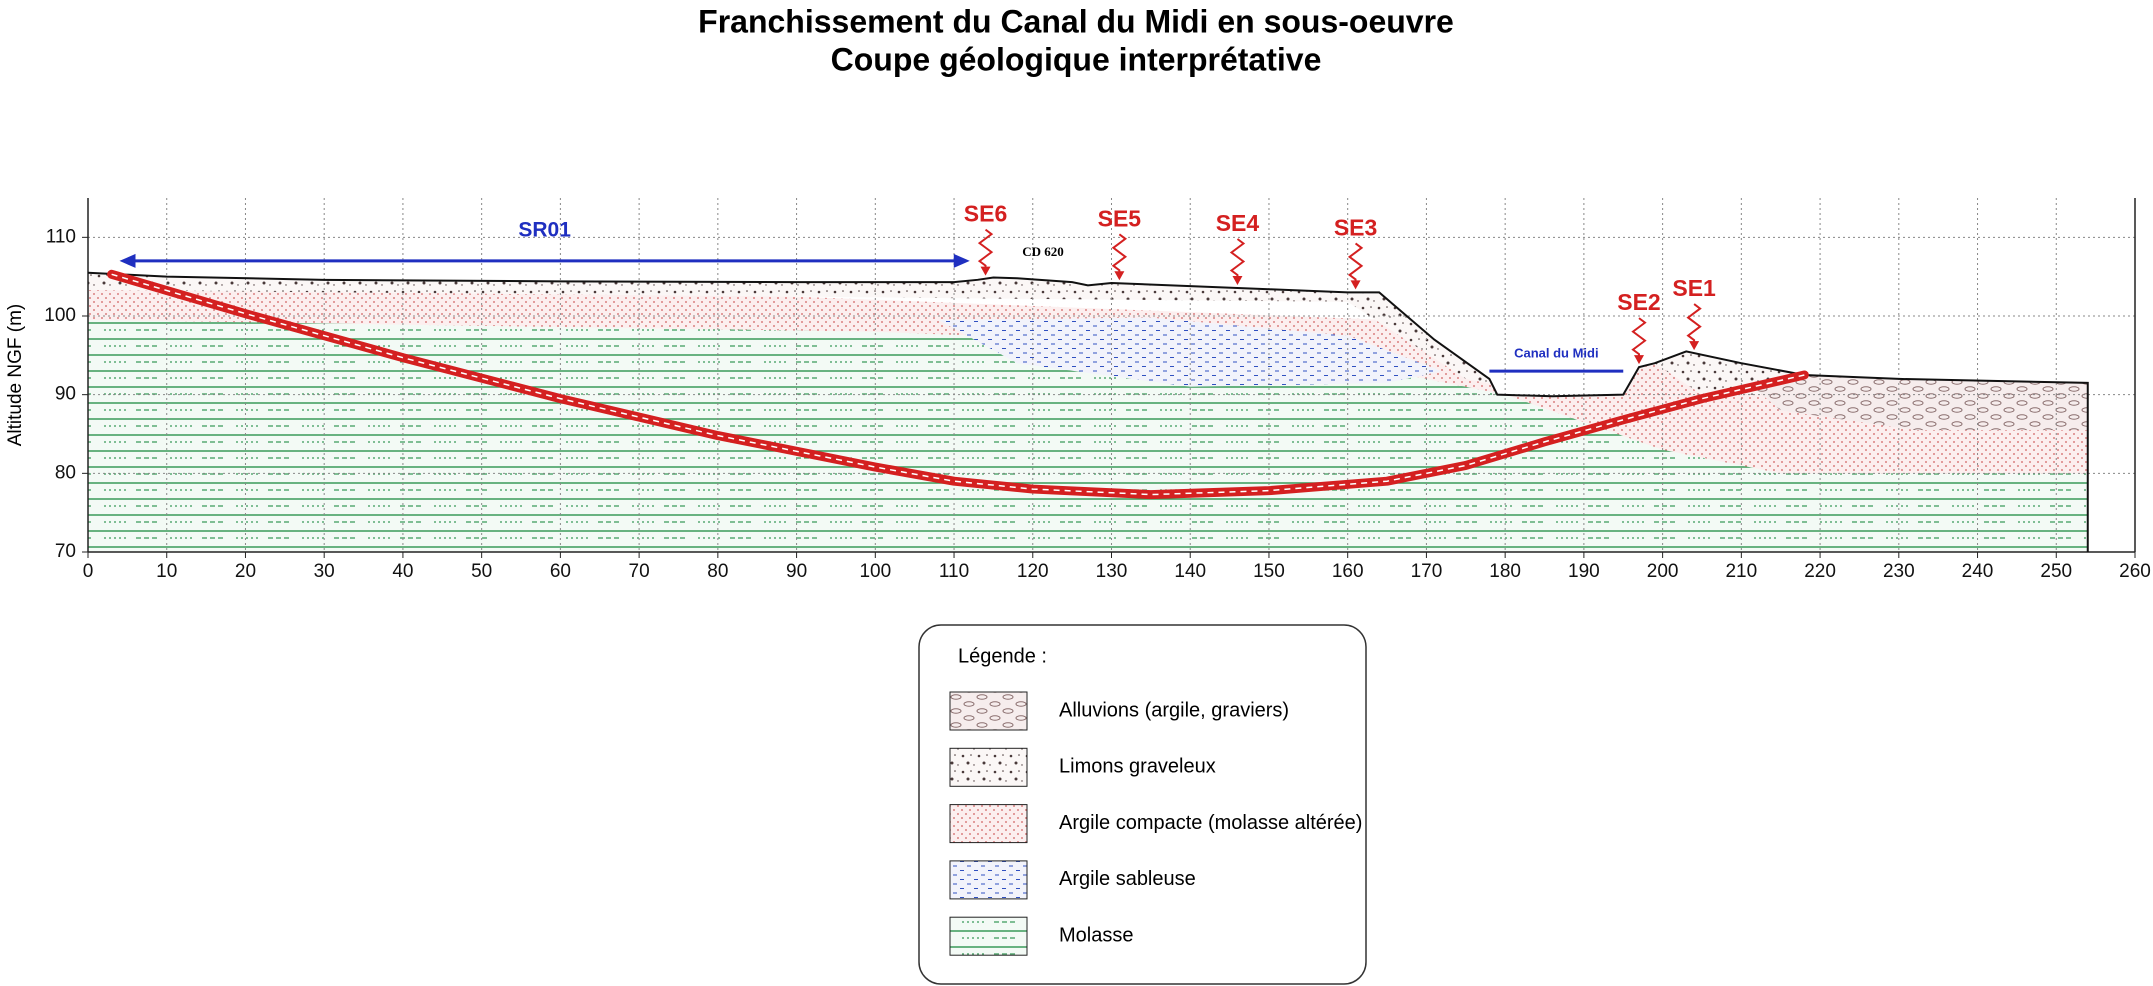 The height and width of the screenshot is (986, 2153). I want to click on legend-label: Molasse, so click(1096, 935).